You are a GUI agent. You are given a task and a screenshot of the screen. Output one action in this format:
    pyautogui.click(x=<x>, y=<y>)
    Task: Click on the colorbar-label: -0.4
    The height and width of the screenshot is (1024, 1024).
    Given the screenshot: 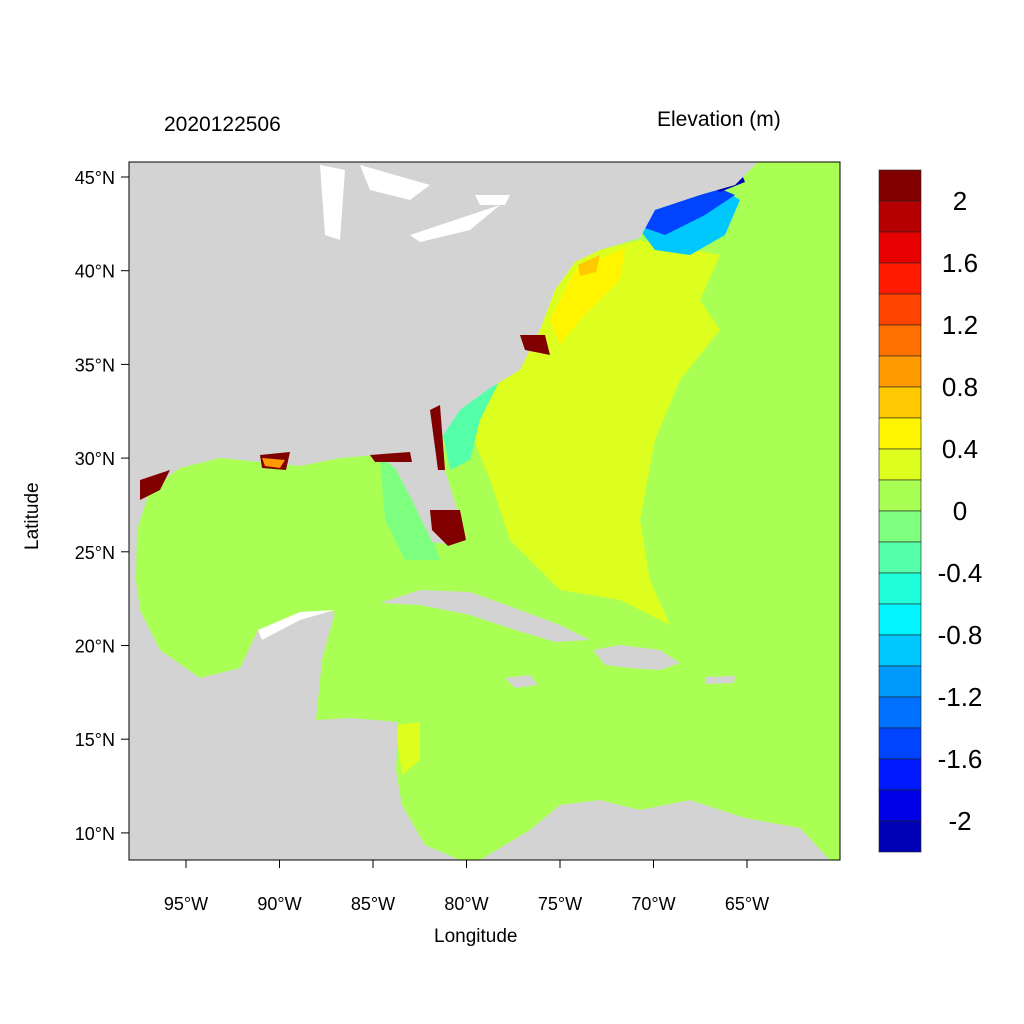 What is the action you would take?
    pyautogui.click(x=960, y=573)
    